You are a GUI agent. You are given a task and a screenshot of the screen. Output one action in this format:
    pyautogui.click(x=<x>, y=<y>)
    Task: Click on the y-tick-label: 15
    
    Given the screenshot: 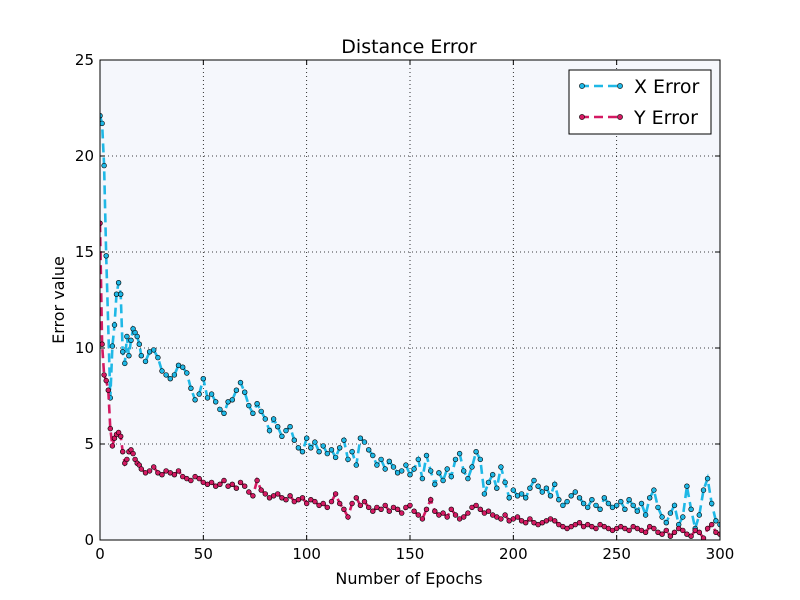 What is the action you would take?
    pyautogui.click(x=84, y=252)
    